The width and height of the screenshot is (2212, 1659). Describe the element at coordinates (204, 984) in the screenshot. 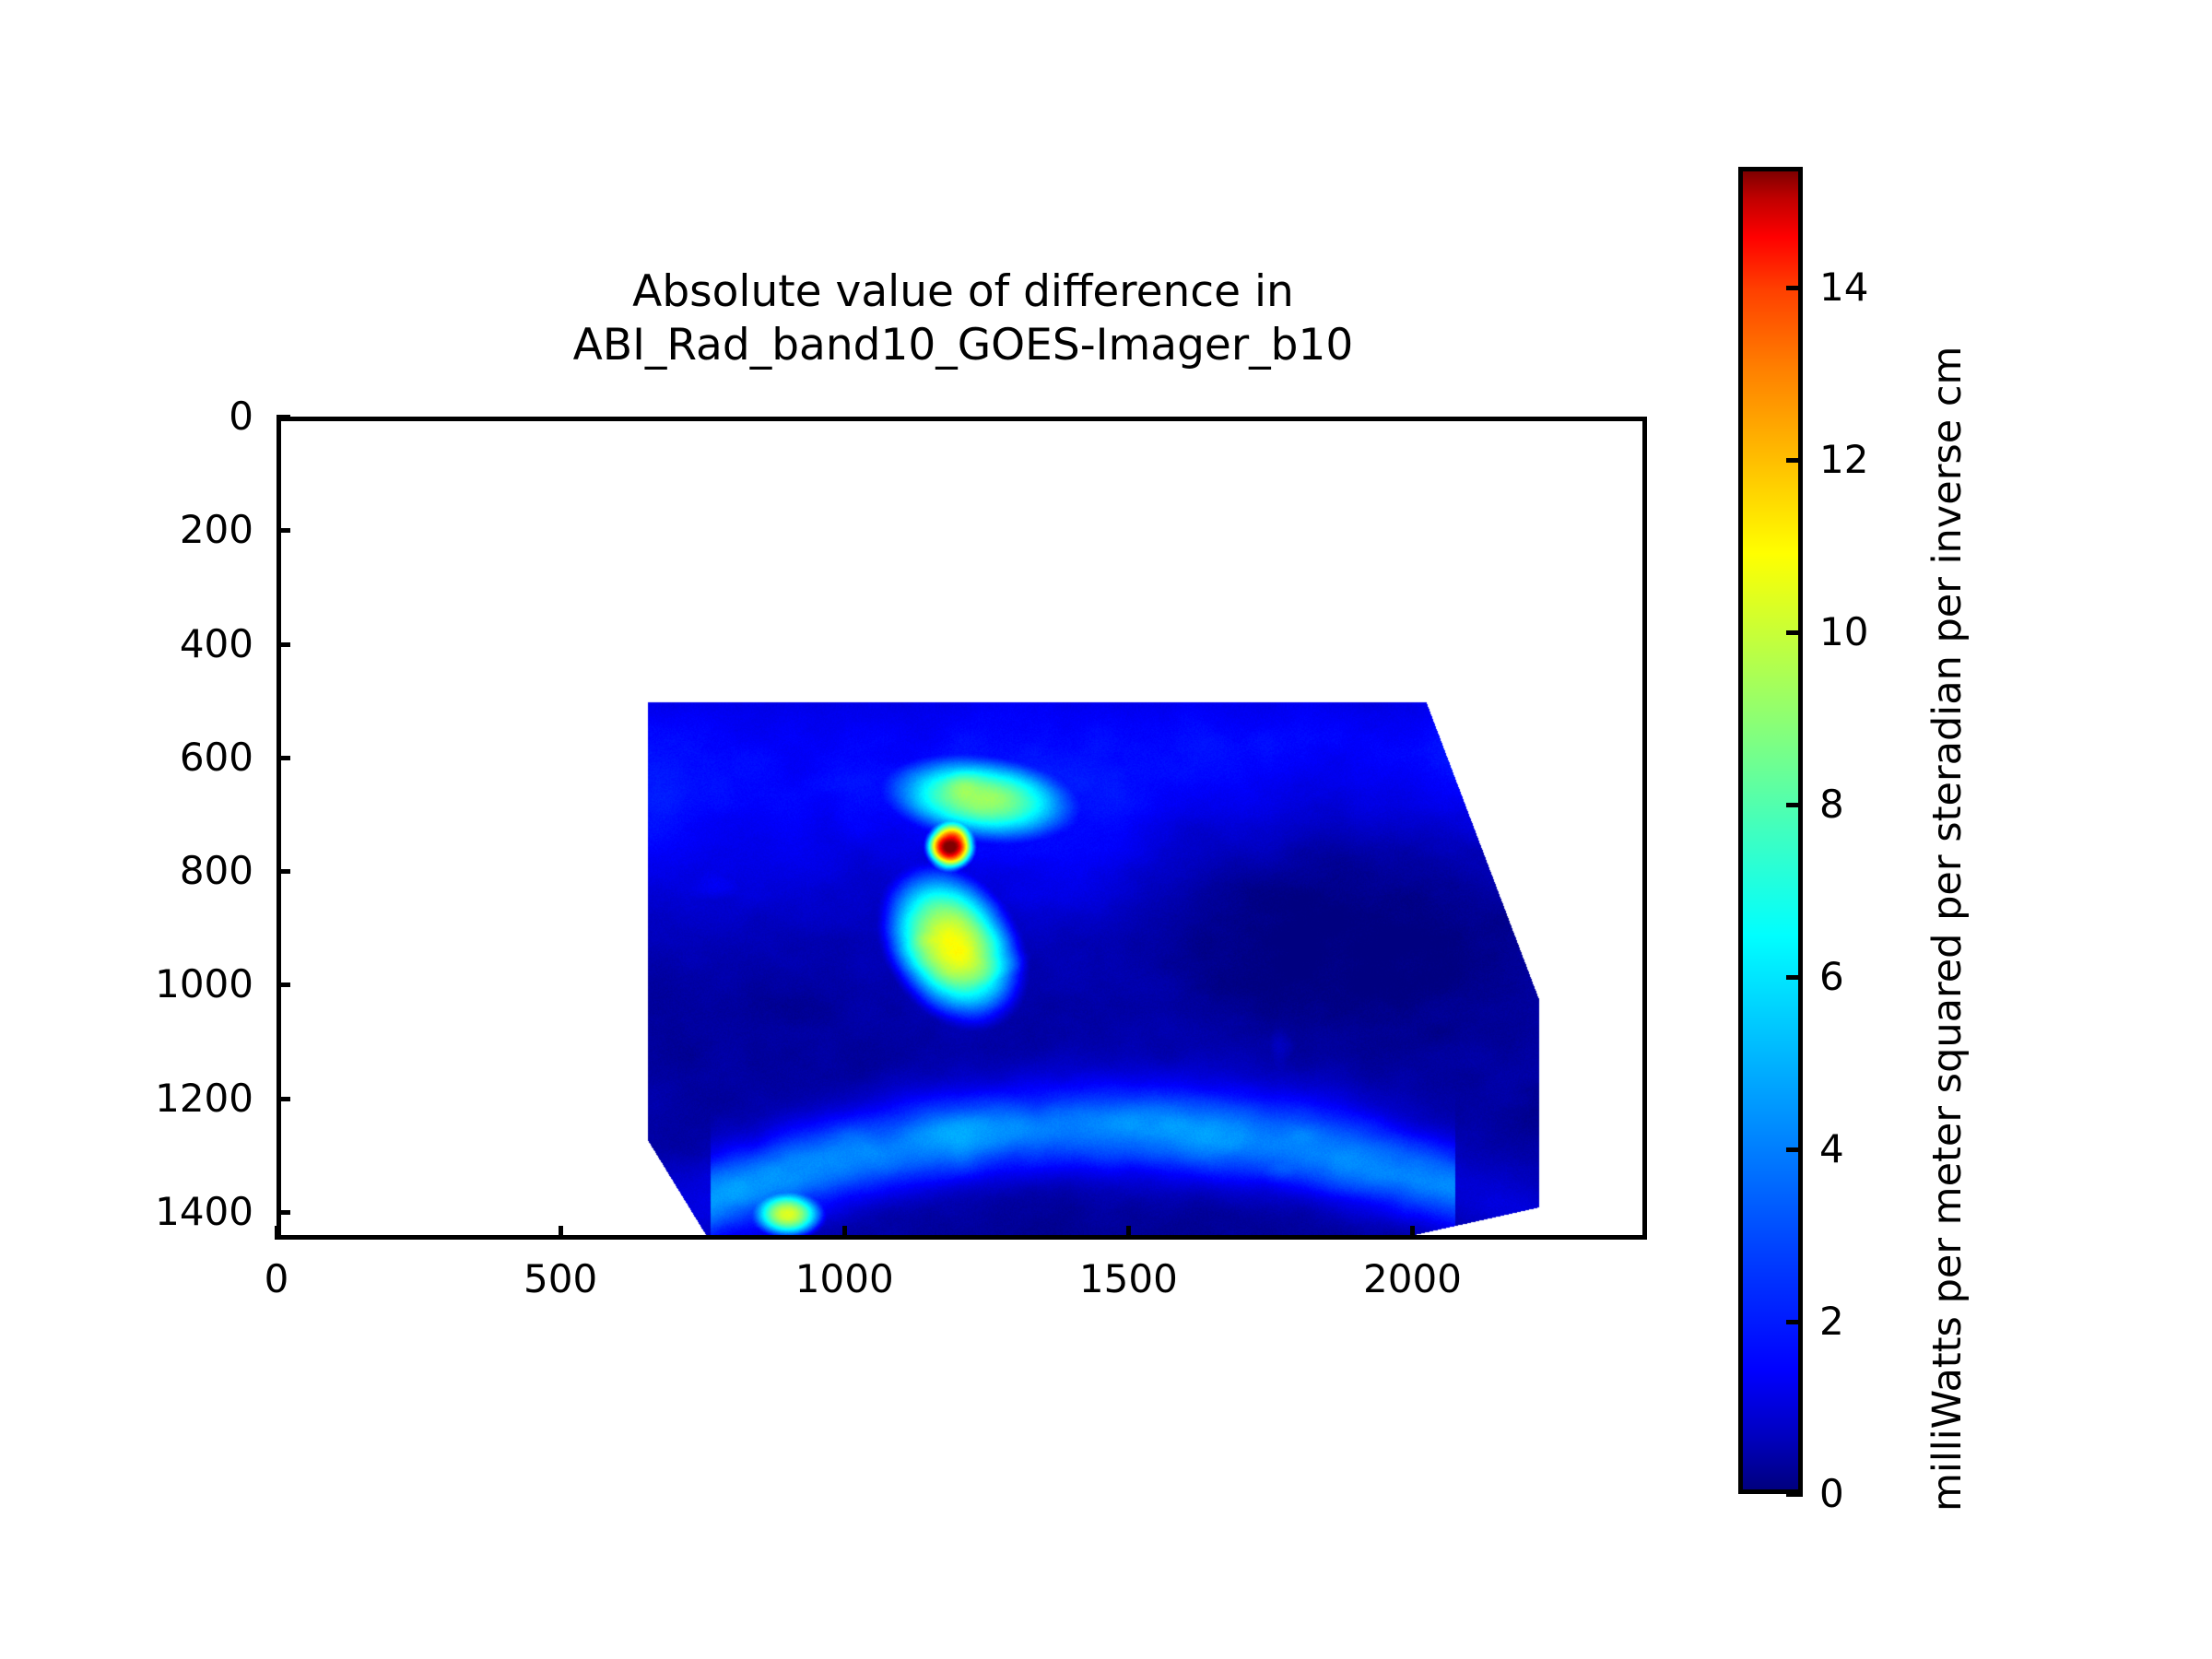

I see `y-tick-label: 1000` at that location.